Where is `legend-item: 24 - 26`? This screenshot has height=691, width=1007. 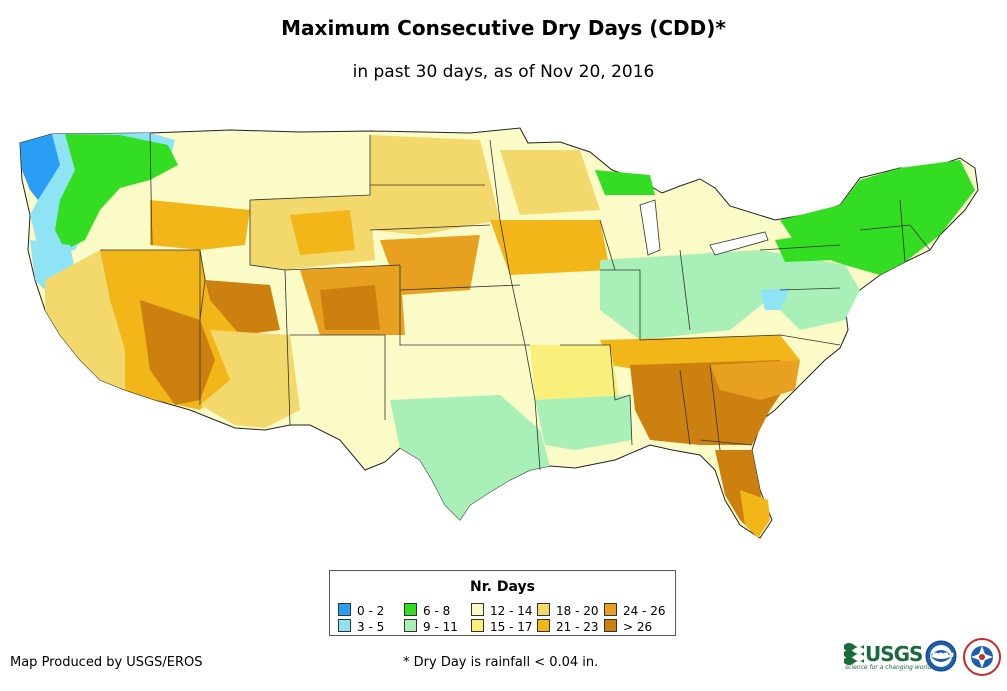 legend-item: 24 - 26 is located at coordinates (635, 610).